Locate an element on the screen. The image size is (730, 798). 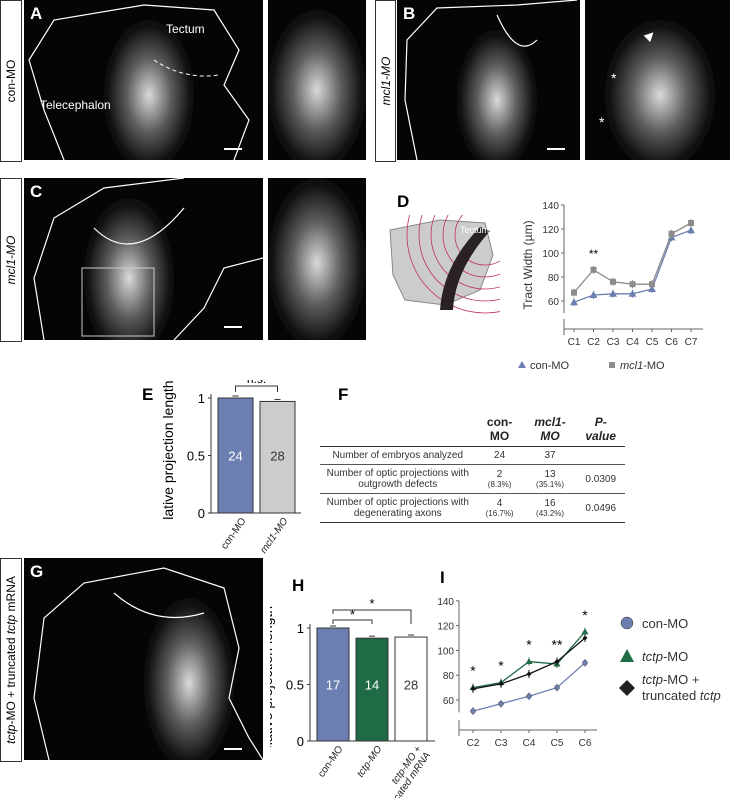
micrograph-c-zoom is located at coordinates (317, 259).